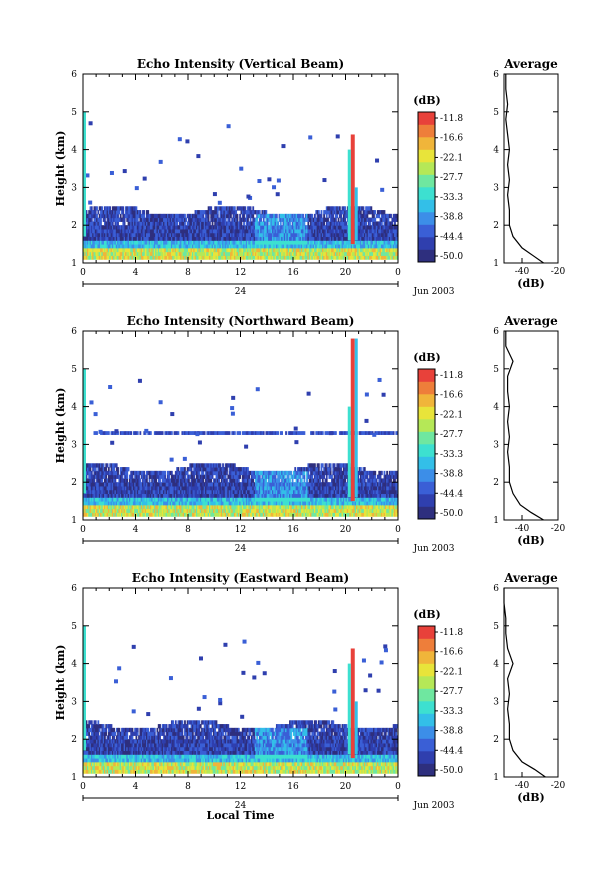  Describe the element at coordinates (558, 272) in the screenshot. I see `avg-x-tick-label: -20` at that location.